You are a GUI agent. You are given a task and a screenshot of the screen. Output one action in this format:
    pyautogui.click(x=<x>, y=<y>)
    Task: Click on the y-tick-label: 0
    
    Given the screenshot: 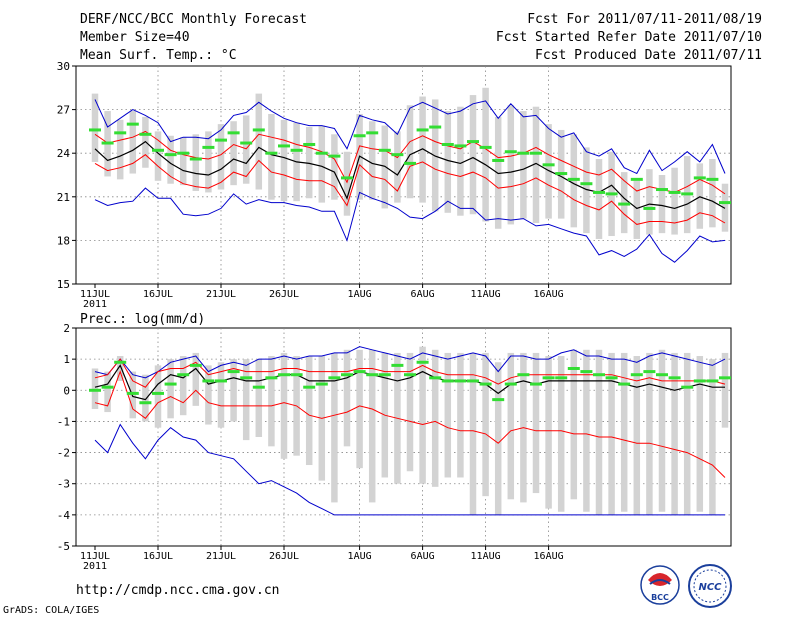 What is the action you would take?
    pyautogui.click(x=66, y=390)
    